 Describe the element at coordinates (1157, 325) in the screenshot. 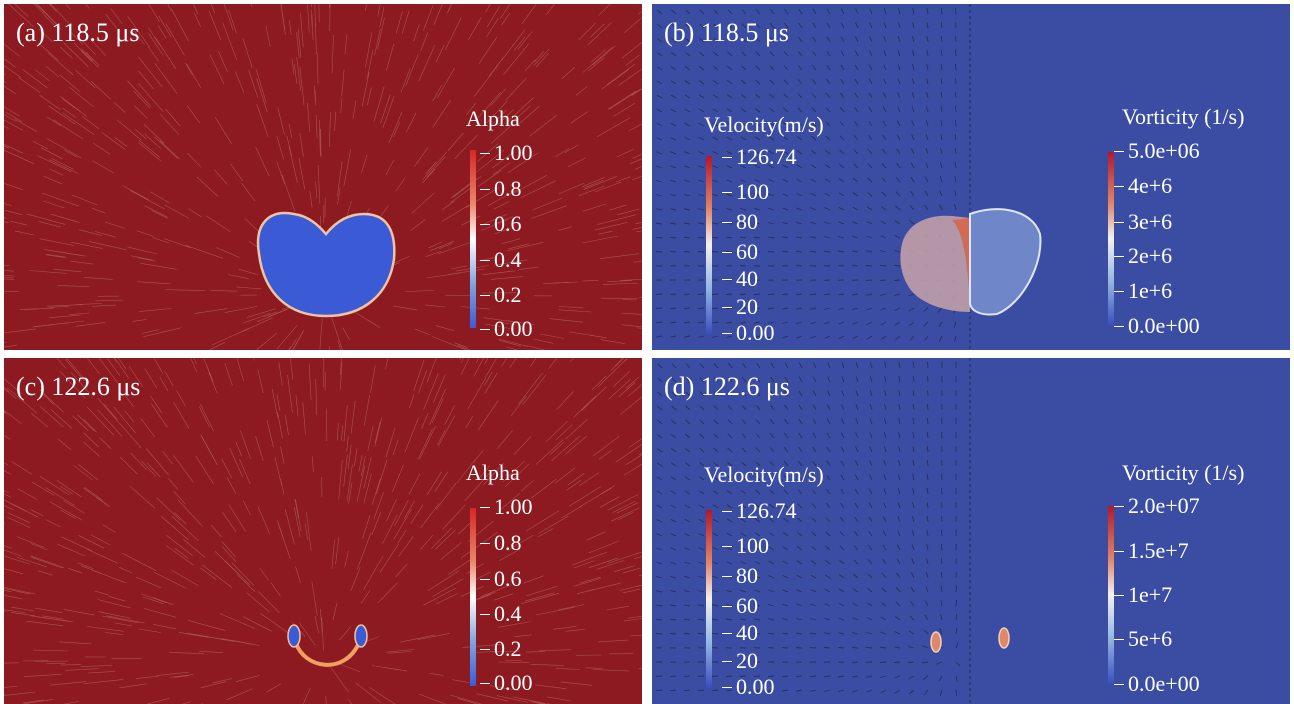

I see `vorticity-tick-b-5: 0.0e+00` at that location.